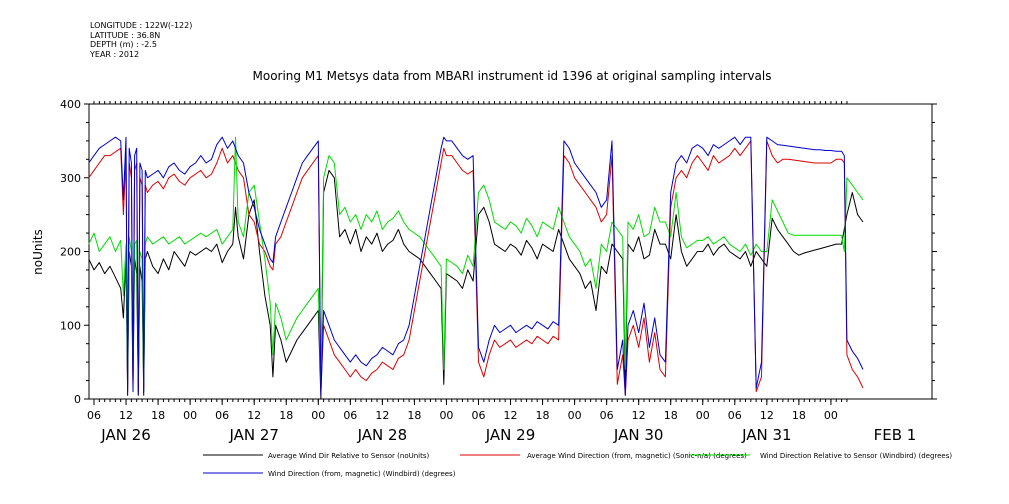  What do you see at coordinates (638, 435) in the screenshot?
I see `x-day-label: JAN 30` at bounding box center [638, 435].